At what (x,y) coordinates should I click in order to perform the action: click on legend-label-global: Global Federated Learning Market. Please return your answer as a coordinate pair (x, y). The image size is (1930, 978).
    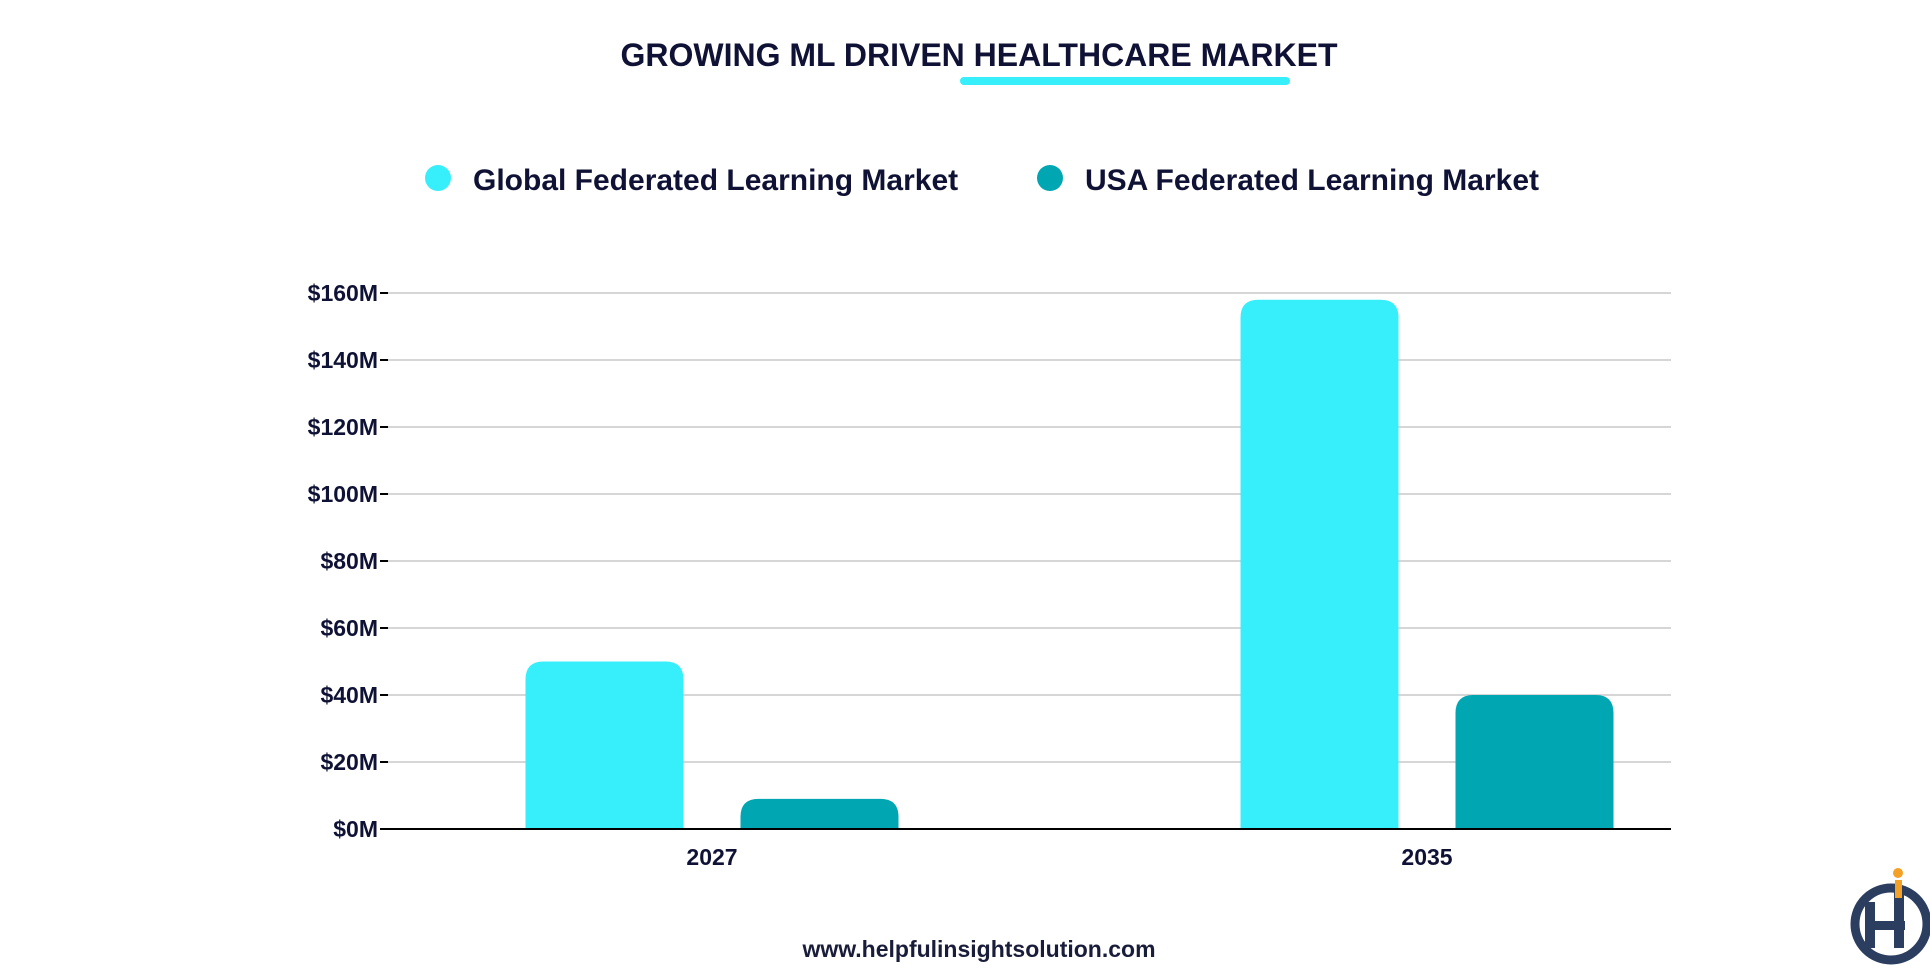
    Looking at the image, I should click on (715, 180).